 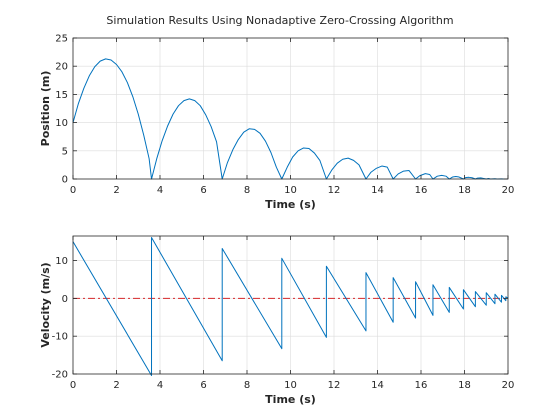 What do you see at coordinates (160, 190) in the screenshot?
I see `position-x-tick-label: 4` at bounding box center [160, 190].